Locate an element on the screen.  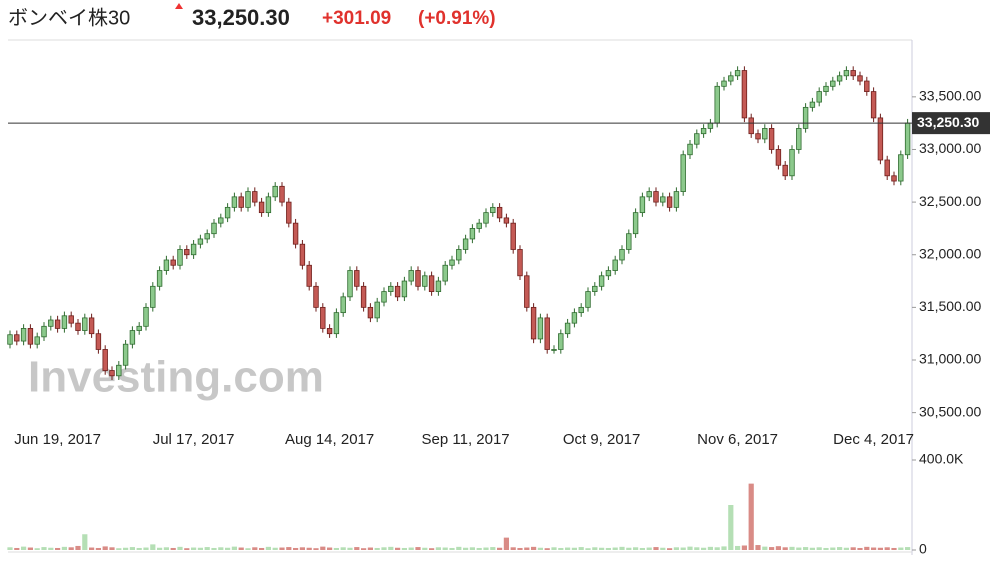
last-price: 33,250.30 is located at coordinates (241, 17).